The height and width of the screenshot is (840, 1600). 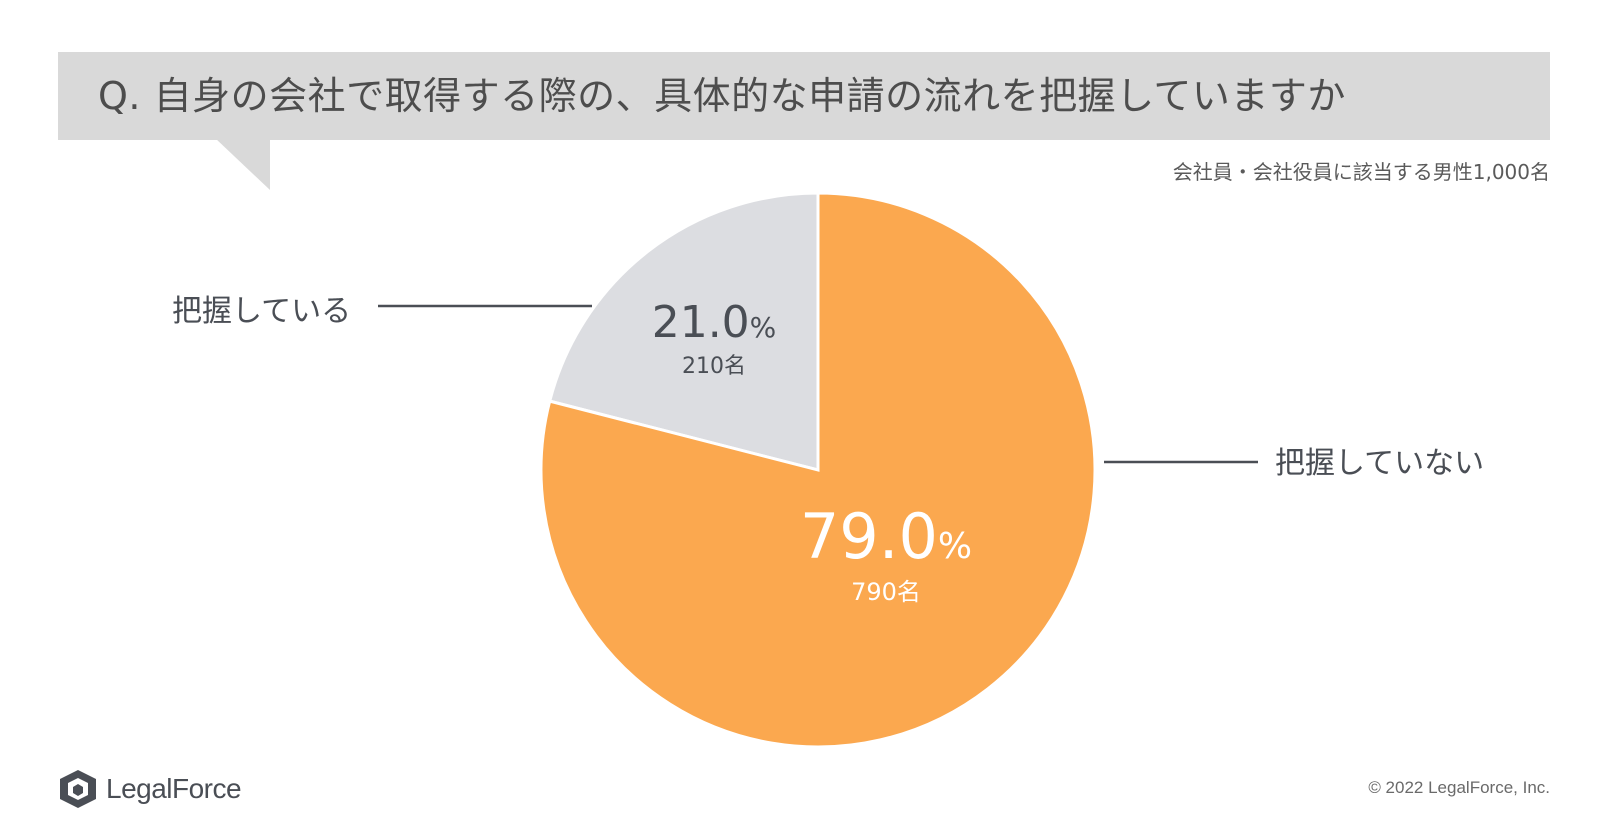 What do you see at coordinates (714, 322) in the screenshot?
I see `data-label-percent-aware: 21.0%` at bounding box center [714, 322].